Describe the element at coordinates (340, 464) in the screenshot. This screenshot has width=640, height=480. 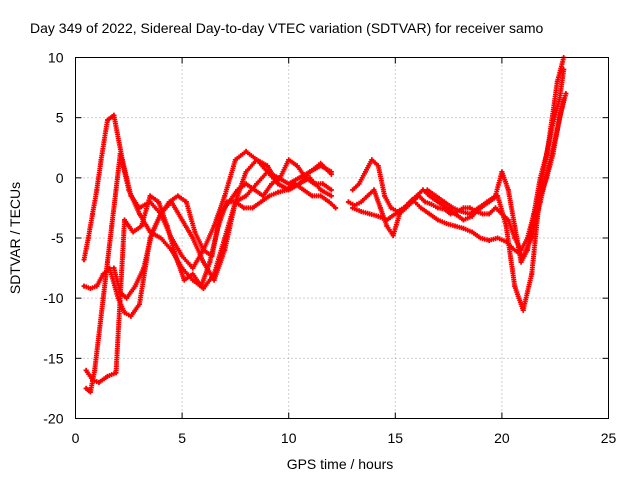
I see `x-axis-label: GPS time / hours` at that location.